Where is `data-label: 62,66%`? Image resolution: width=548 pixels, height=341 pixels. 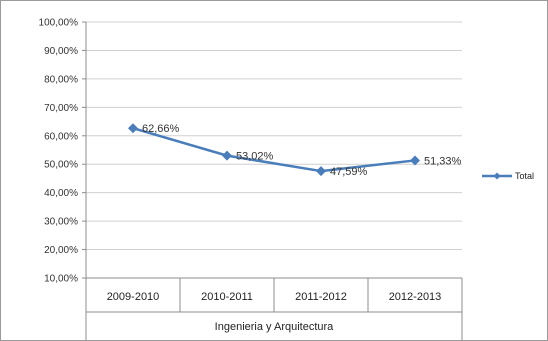
data-label: 62,66% is located at coordinates (161, 129).